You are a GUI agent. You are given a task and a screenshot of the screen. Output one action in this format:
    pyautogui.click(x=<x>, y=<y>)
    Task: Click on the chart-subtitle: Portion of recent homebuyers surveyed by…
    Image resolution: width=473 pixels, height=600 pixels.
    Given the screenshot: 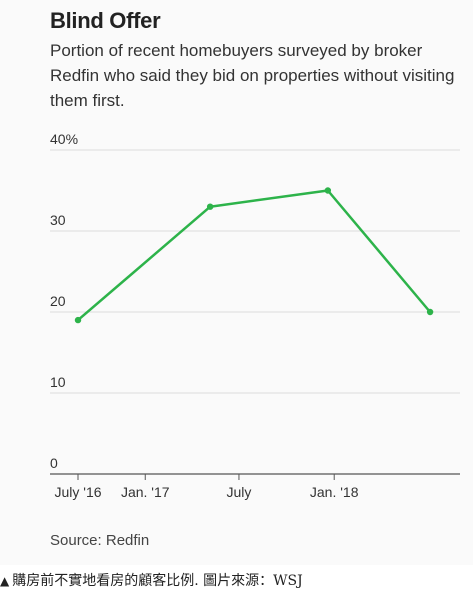 What is the action you would take?
    pyautogui.click(x=252, y=75)
    